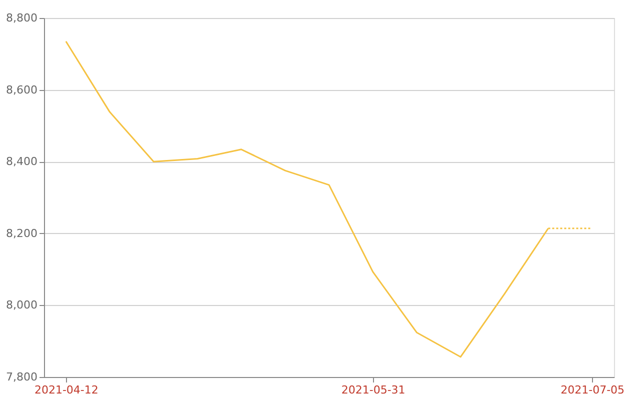 The width and height of the screenshot is (640, 400). I want to click on y-tick-label: 8,800, so click(22, 18).